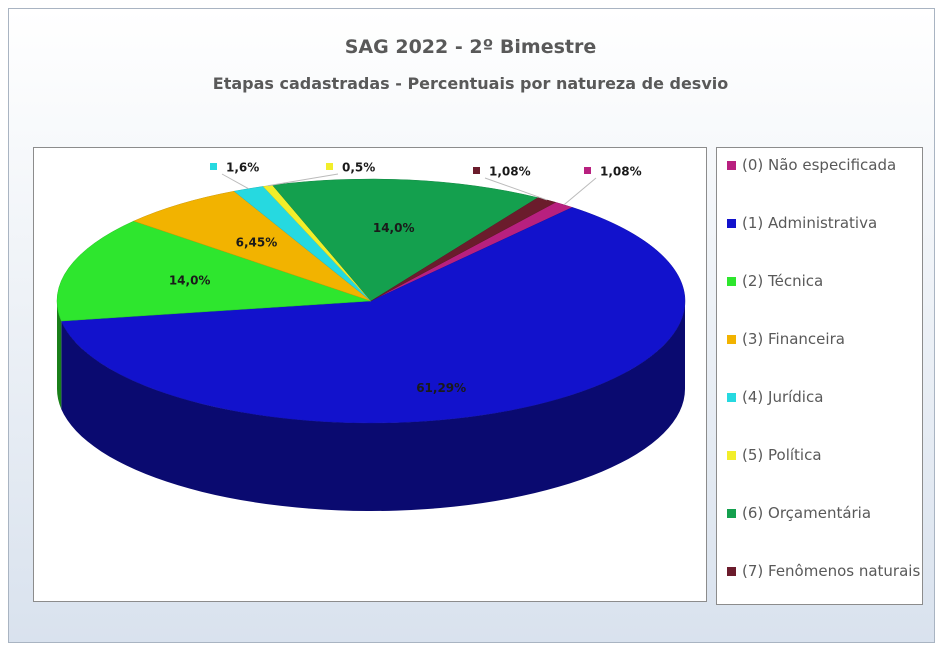 The width and height of the screenshot is (941, 655). Describe the element at coordinates (819, 531) in the screenshot. I see `legend-item: (6) Orçamentária` at that location.